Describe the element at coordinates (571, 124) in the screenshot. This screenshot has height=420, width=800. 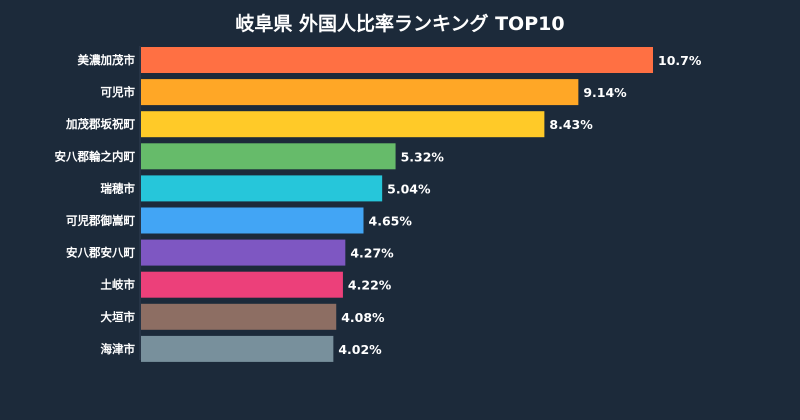
I see `value-label: 8.43%` at that location.